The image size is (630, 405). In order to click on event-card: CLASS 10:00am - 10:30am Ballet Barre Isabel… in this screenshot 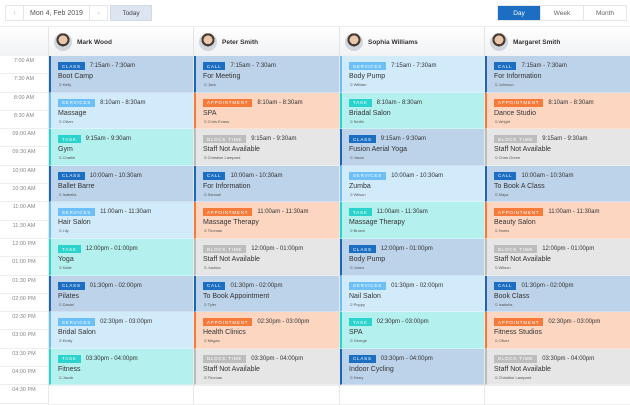, I will do `click(121, 184)`.